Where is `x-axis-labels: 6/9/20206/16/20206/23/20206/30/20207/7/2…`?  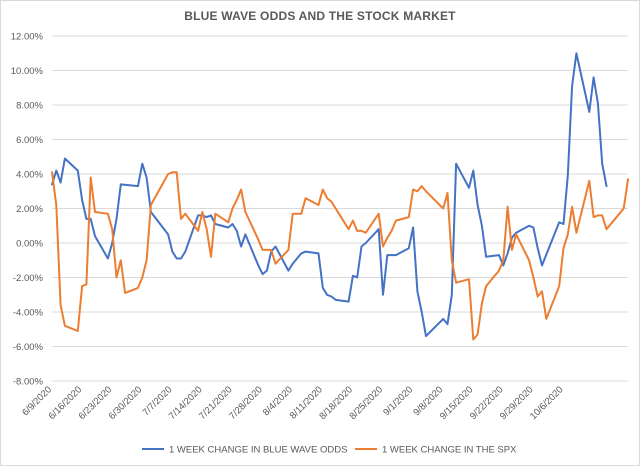 x-axis-labels: 6/9/20206/16/20206/23/20206/30/20207/7/2… is located at coordinates (292, 403).